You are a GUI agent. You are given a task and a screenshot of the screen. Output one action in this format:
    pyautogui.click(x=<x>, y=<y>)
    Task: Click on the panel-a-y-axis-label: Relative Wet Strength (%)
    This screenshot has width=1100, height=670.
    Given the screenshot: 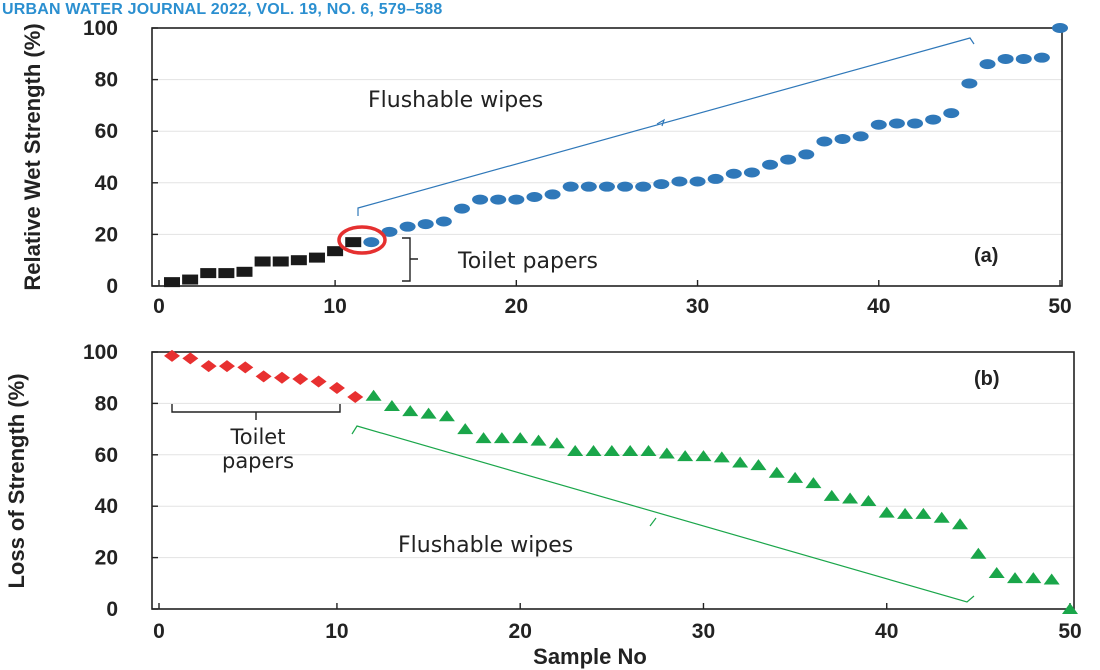 What is the action you would take?
    pyautogui.click(x=32, y=156)
    